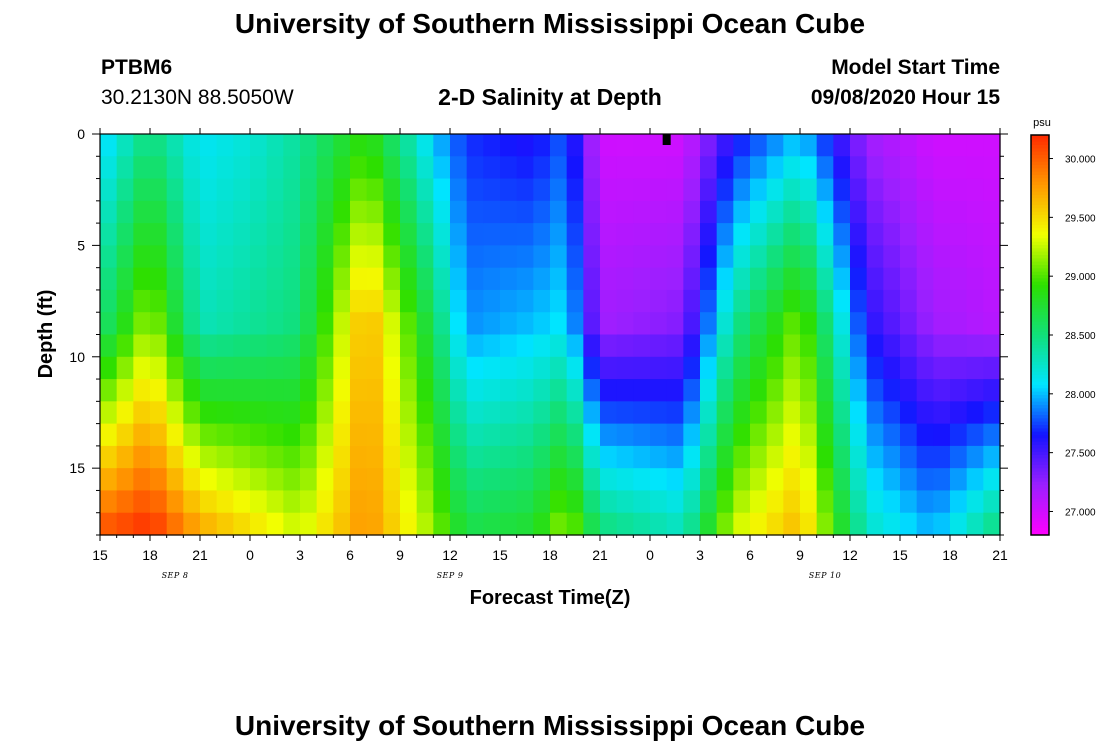 The width and height of the screenshot is (1100, 750). I want to click on station-id: PTBM6, so click(137, 67).